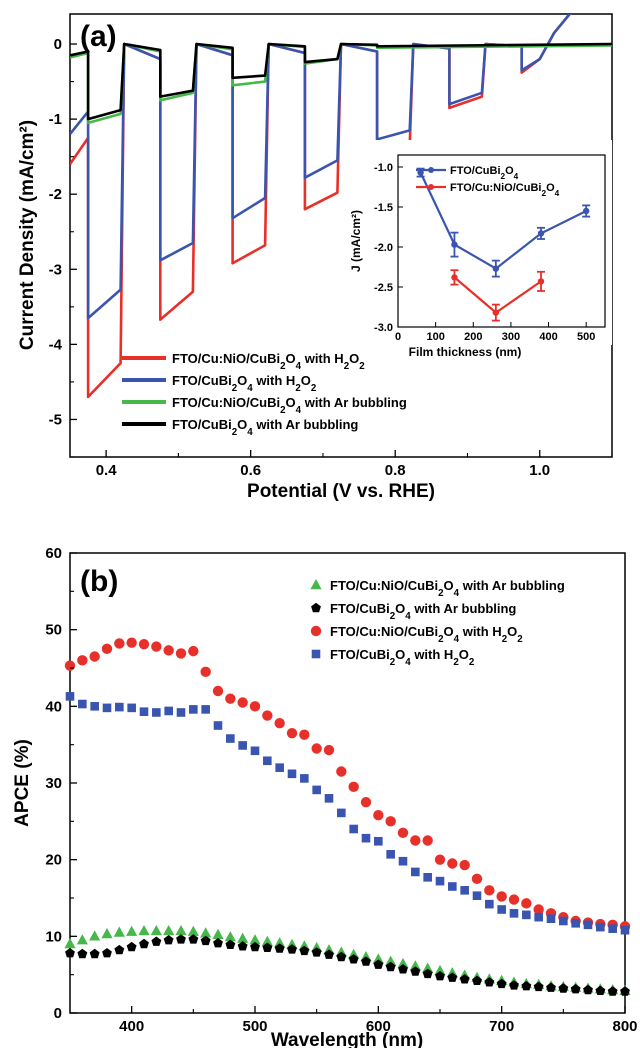 This screenshot has width=640, height=1048. What do you see at coordinates (53, 553) in the screenshot?
I see `panel-b-y-tick-label: 60` at bounding box center [53, 553].